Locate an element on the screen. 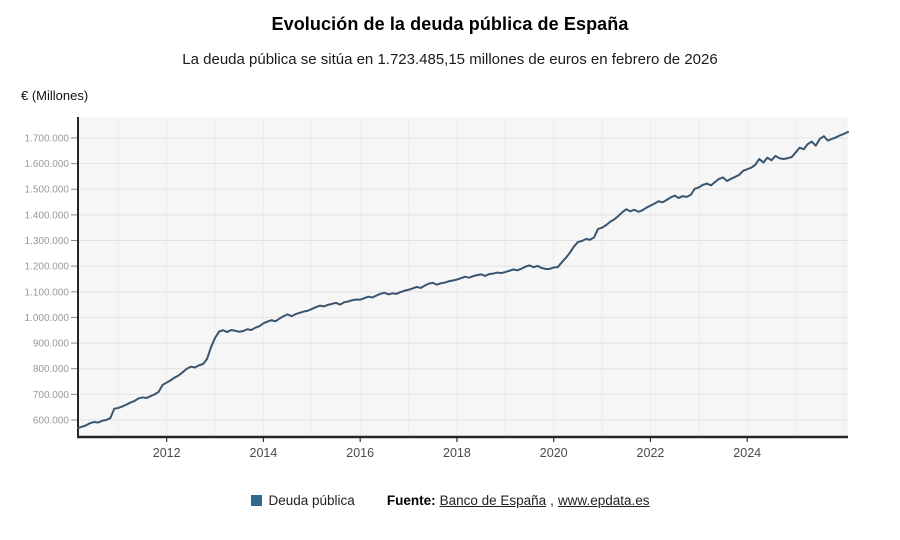 This screenshot has height=540, width=900. y-tick-label: 800.000 is located at coordinates (51, 369).